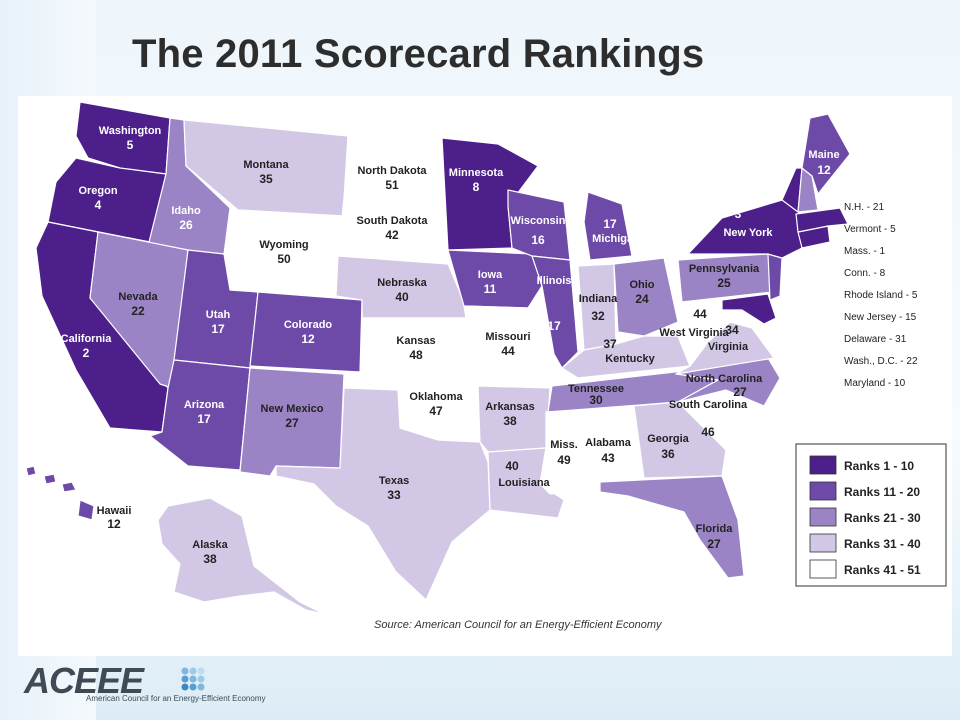  I want to click on label-pennsylvania-rank: 25, so click(724, 283).